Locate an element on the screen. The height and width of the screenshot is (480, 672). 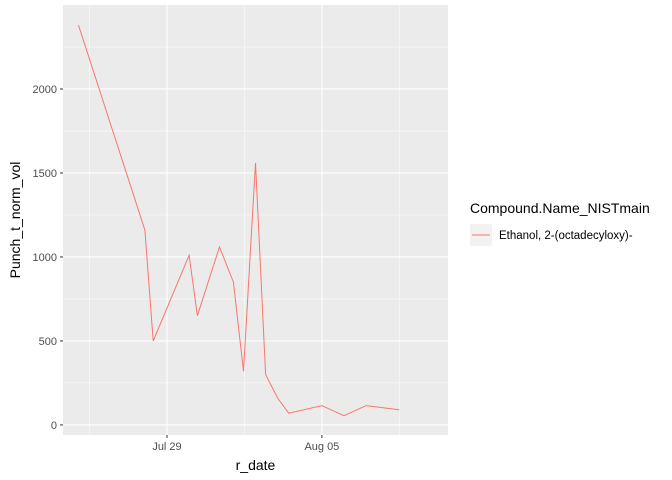
x-axis-title: r_date is located at coordinates (256, 465).